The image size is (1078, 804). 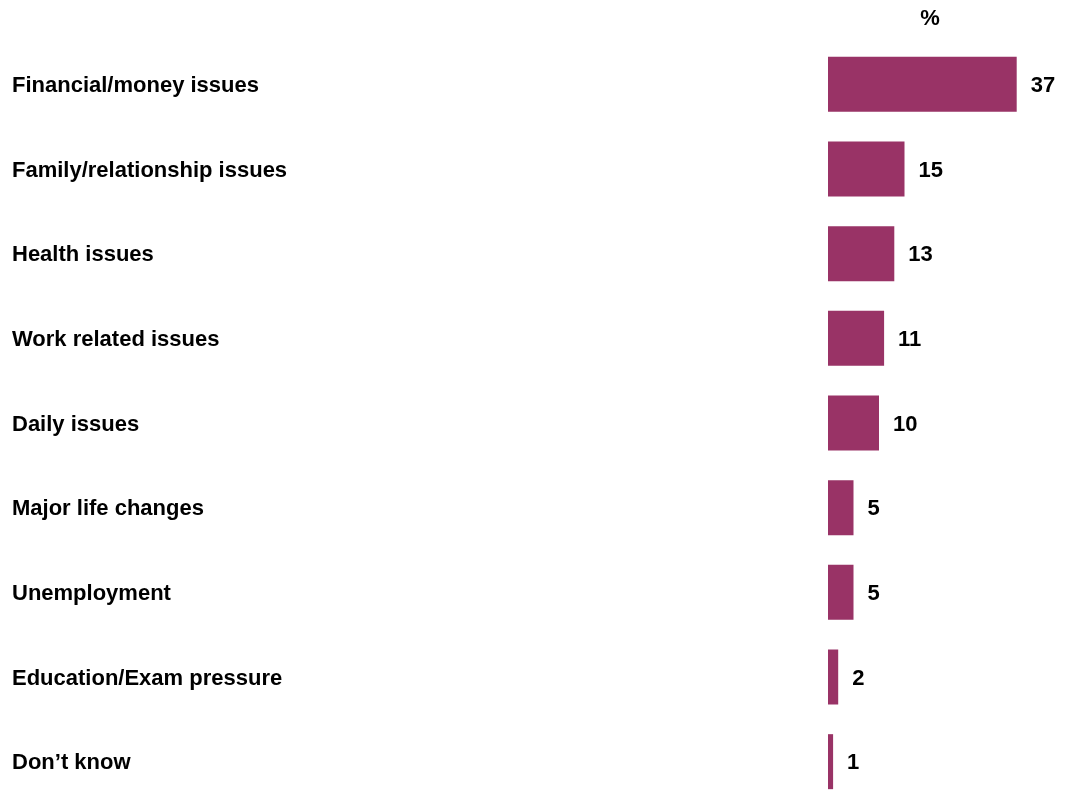 I want to click on data-label: 13, so click(x=920, y=254).